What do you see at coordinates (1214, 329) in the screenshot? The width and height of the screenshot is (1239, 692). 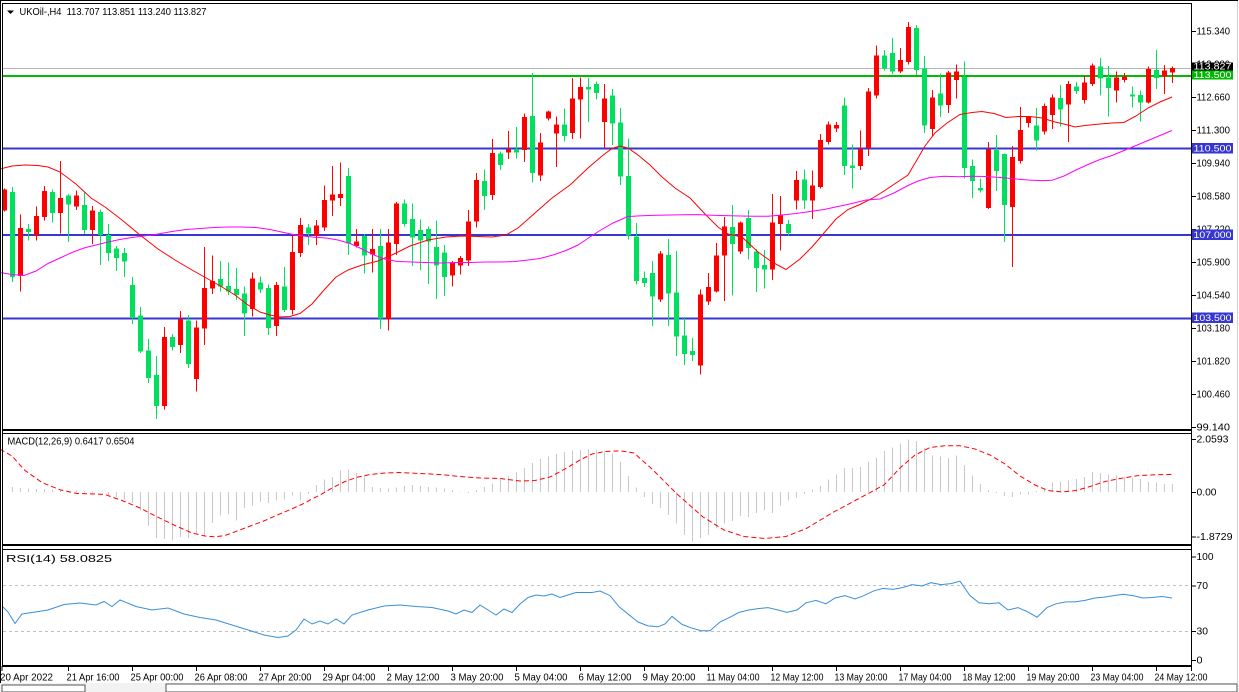 I see `svg-text: 103.180` at bounding box center [1214, 329].